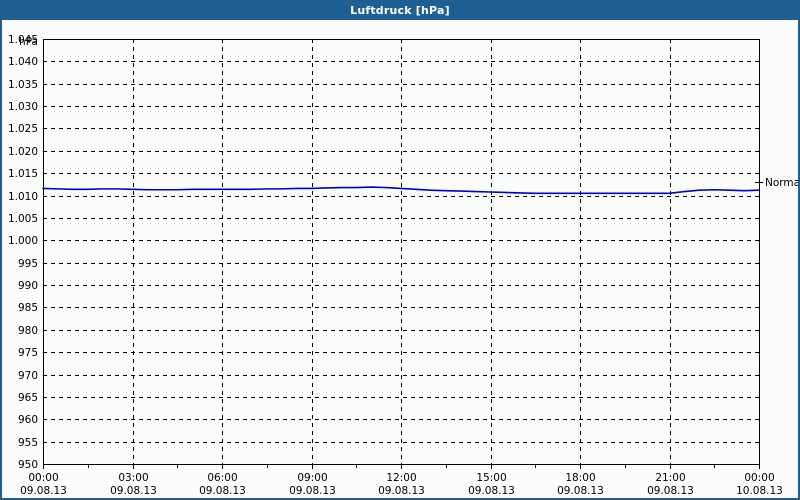 This screenshot has height=500, width=800. What do you see at coordinates (312, 478) in the screenshot?
I see `x-axis-time-label: 09:00` at bounding box center [312, 478].